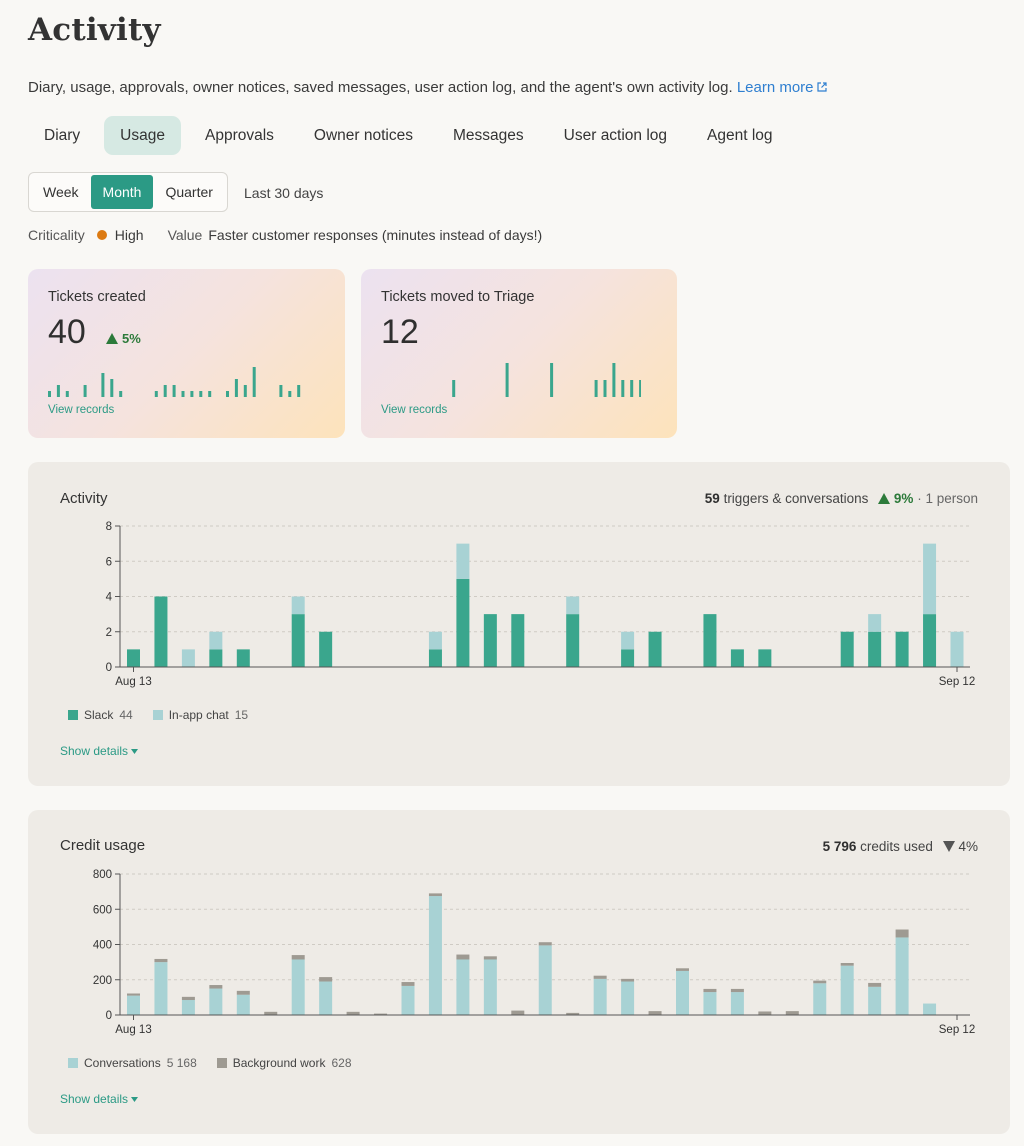  What do you see at coordinates (122, 1063) in the screenshot?
I see `legend-label: Conversations` at bounding box center [122, 1063].